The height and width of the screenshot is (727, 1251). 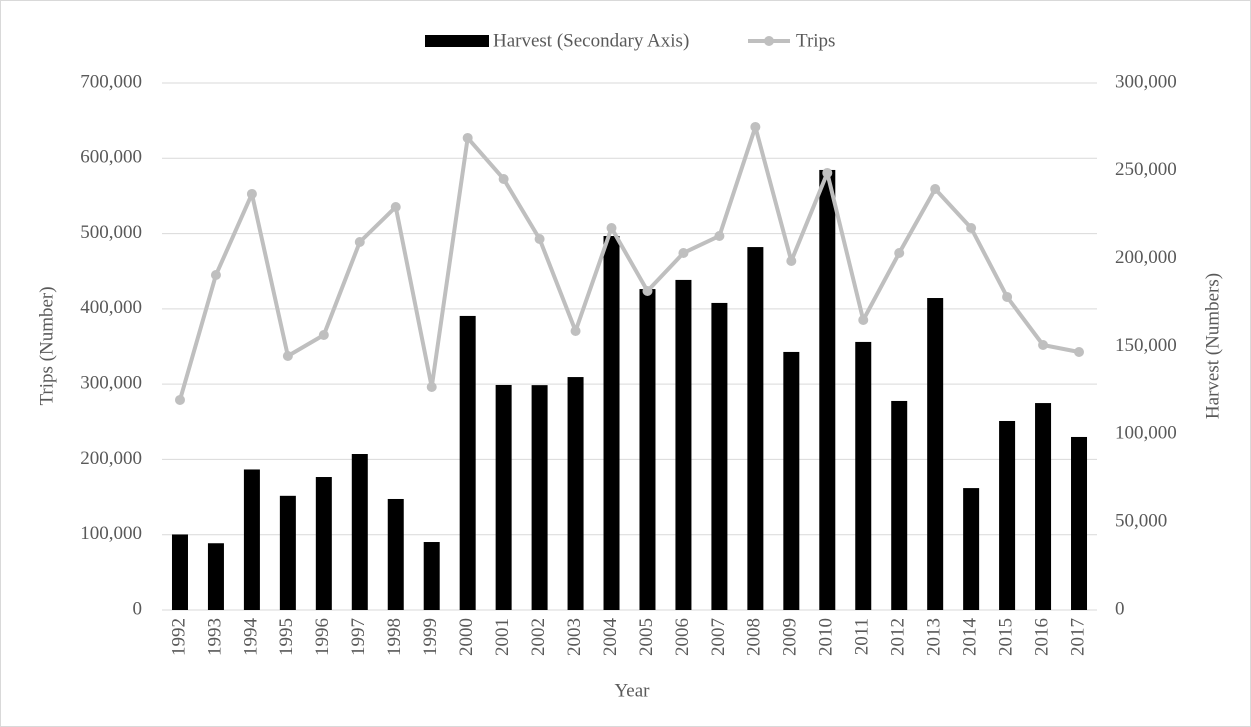 What do you see at coordinates (138, 608) in the screenshot?
I see `y-tick-label: 0` at bounding box center [138, 608].